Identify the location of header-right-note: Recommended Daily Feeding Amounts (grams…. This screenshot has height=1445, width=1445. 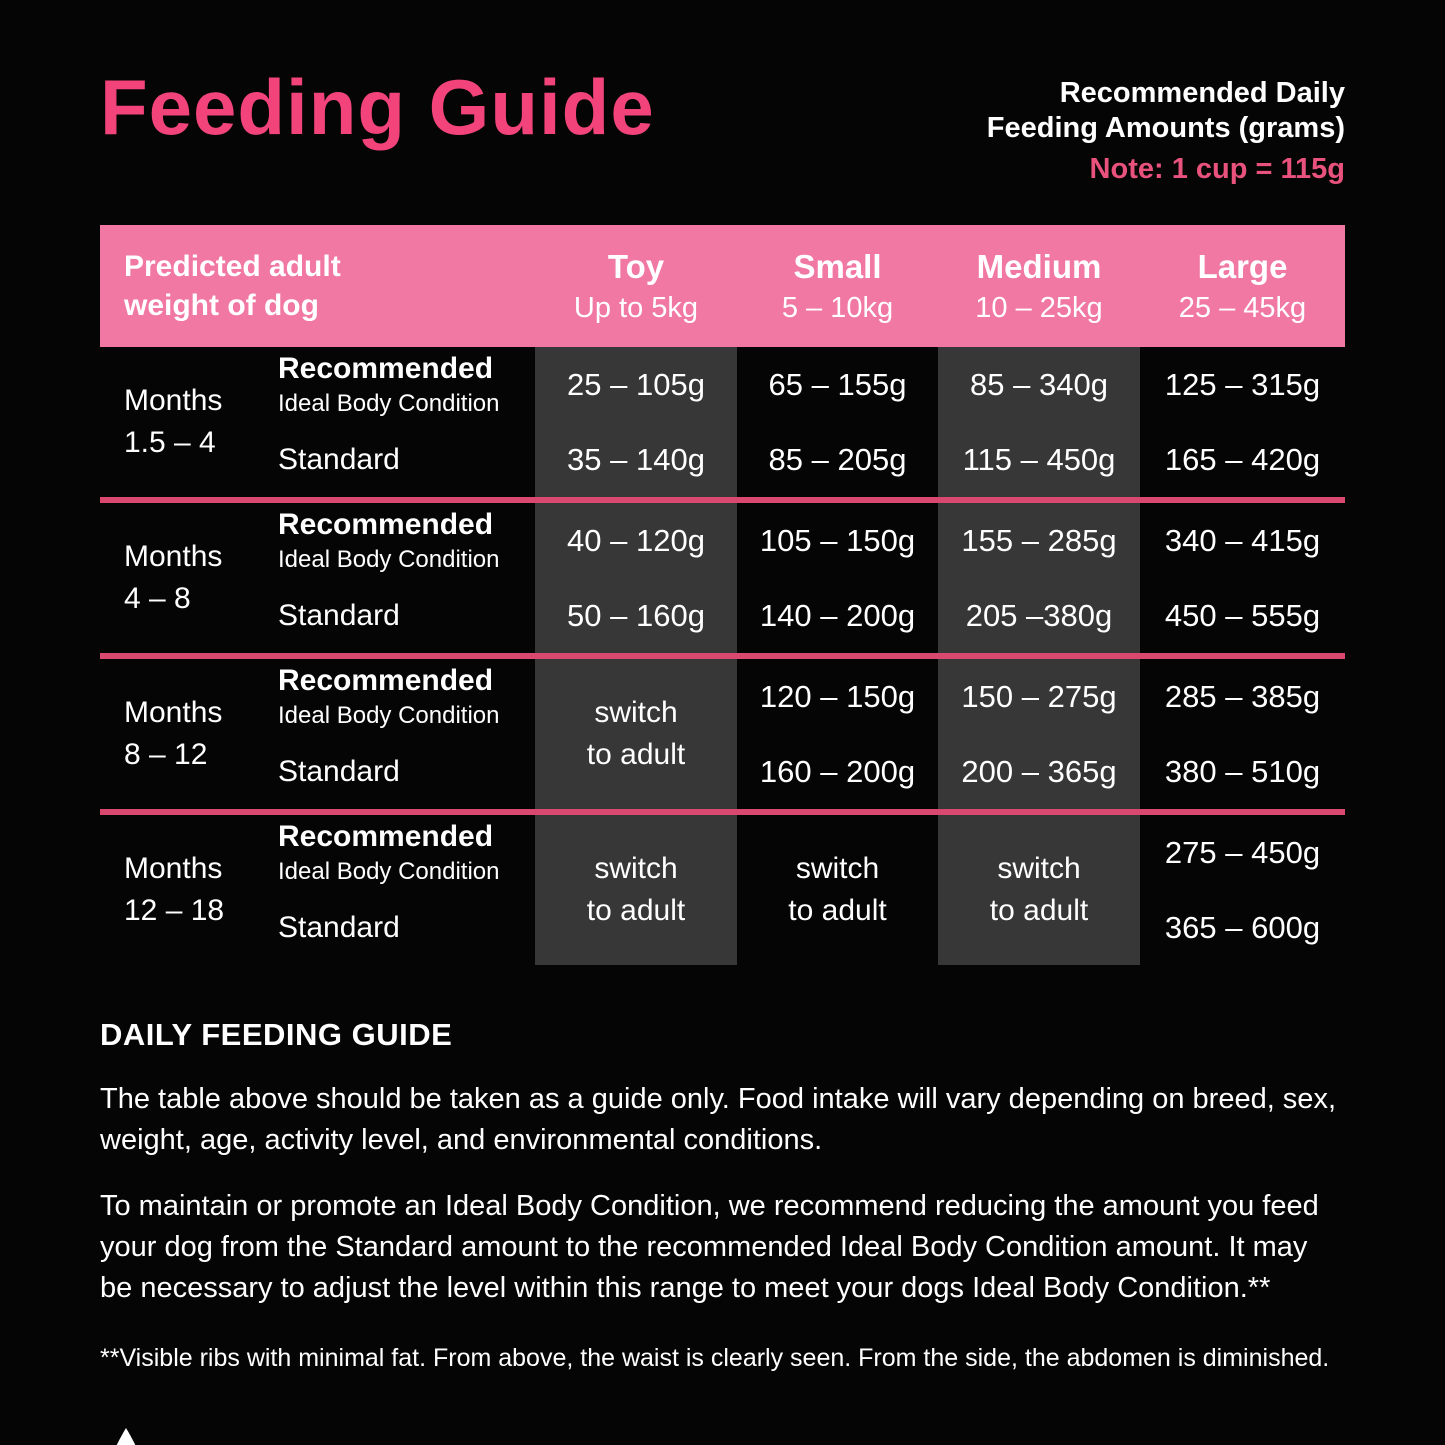
(1166, 131).